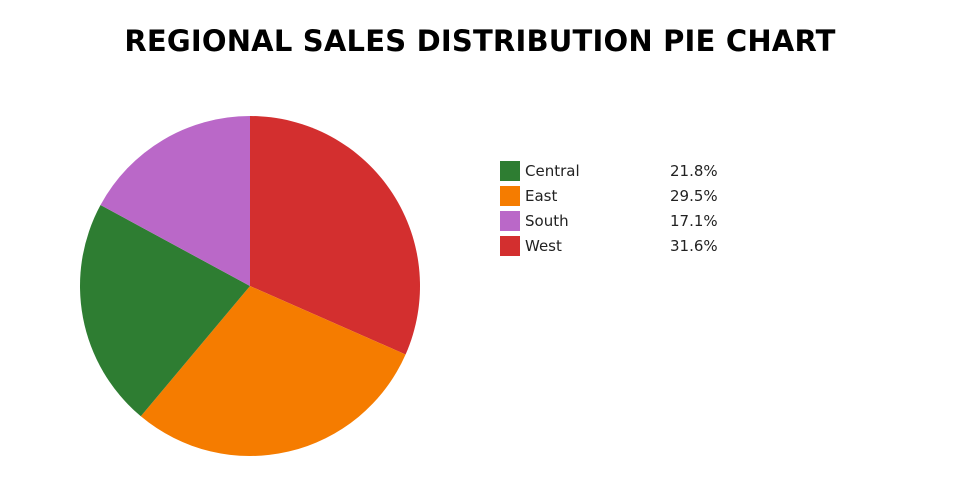  I want to click on legend-label: South, so click(547, 221).